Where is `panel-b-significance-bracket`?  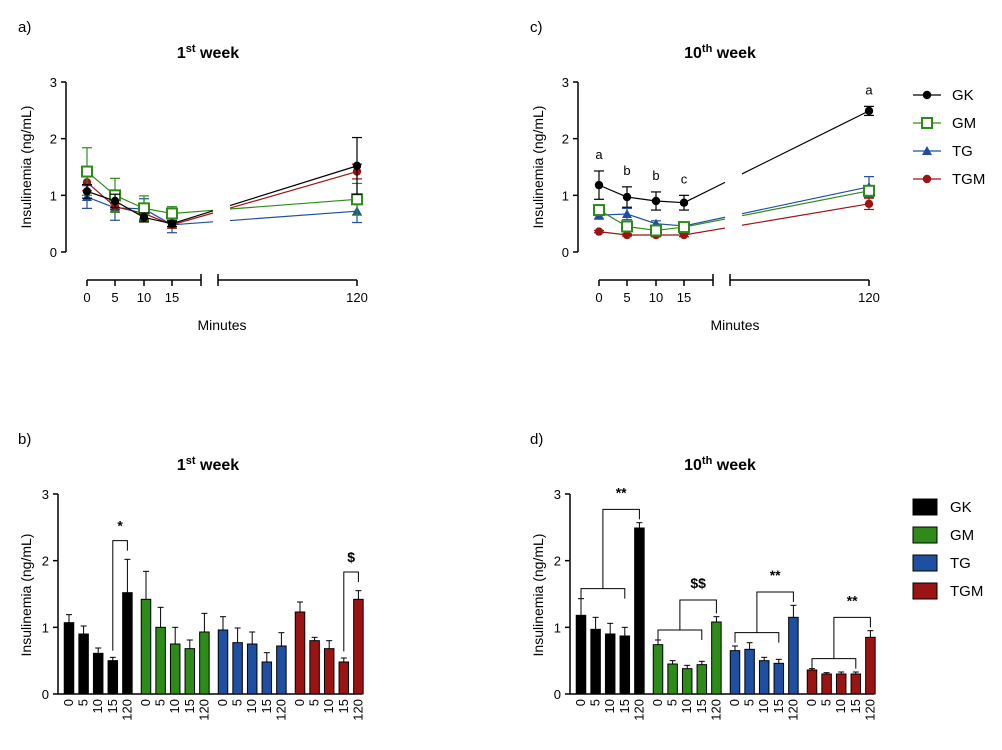 panel-b-significance-bracket is located at coordinates (351, 611).